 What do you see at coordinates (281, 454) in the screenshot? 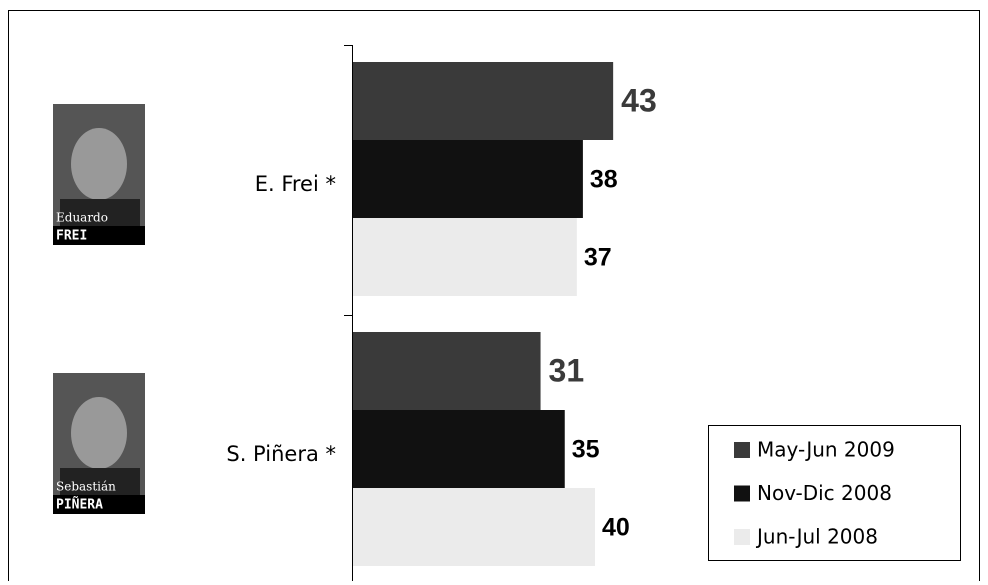
I see `category-label: S. Piñera *` at bounding box center [281, 454].